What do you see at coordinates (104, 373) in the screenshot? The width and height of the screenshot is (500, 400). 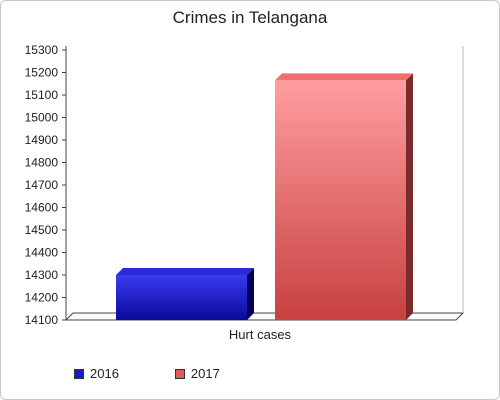 I see `legend-label-2016: 2016` at bounding box center [104, 373].